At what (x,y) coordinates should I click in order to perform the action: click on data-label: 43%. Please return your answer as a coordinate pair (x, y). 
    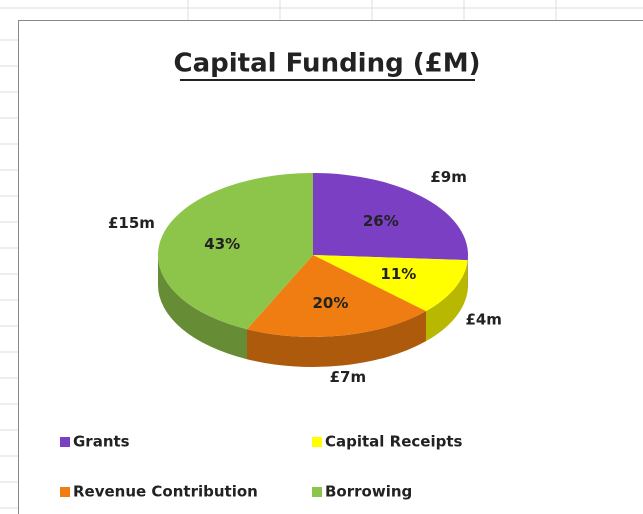
    Looking at the image, I should click on (222, 244).